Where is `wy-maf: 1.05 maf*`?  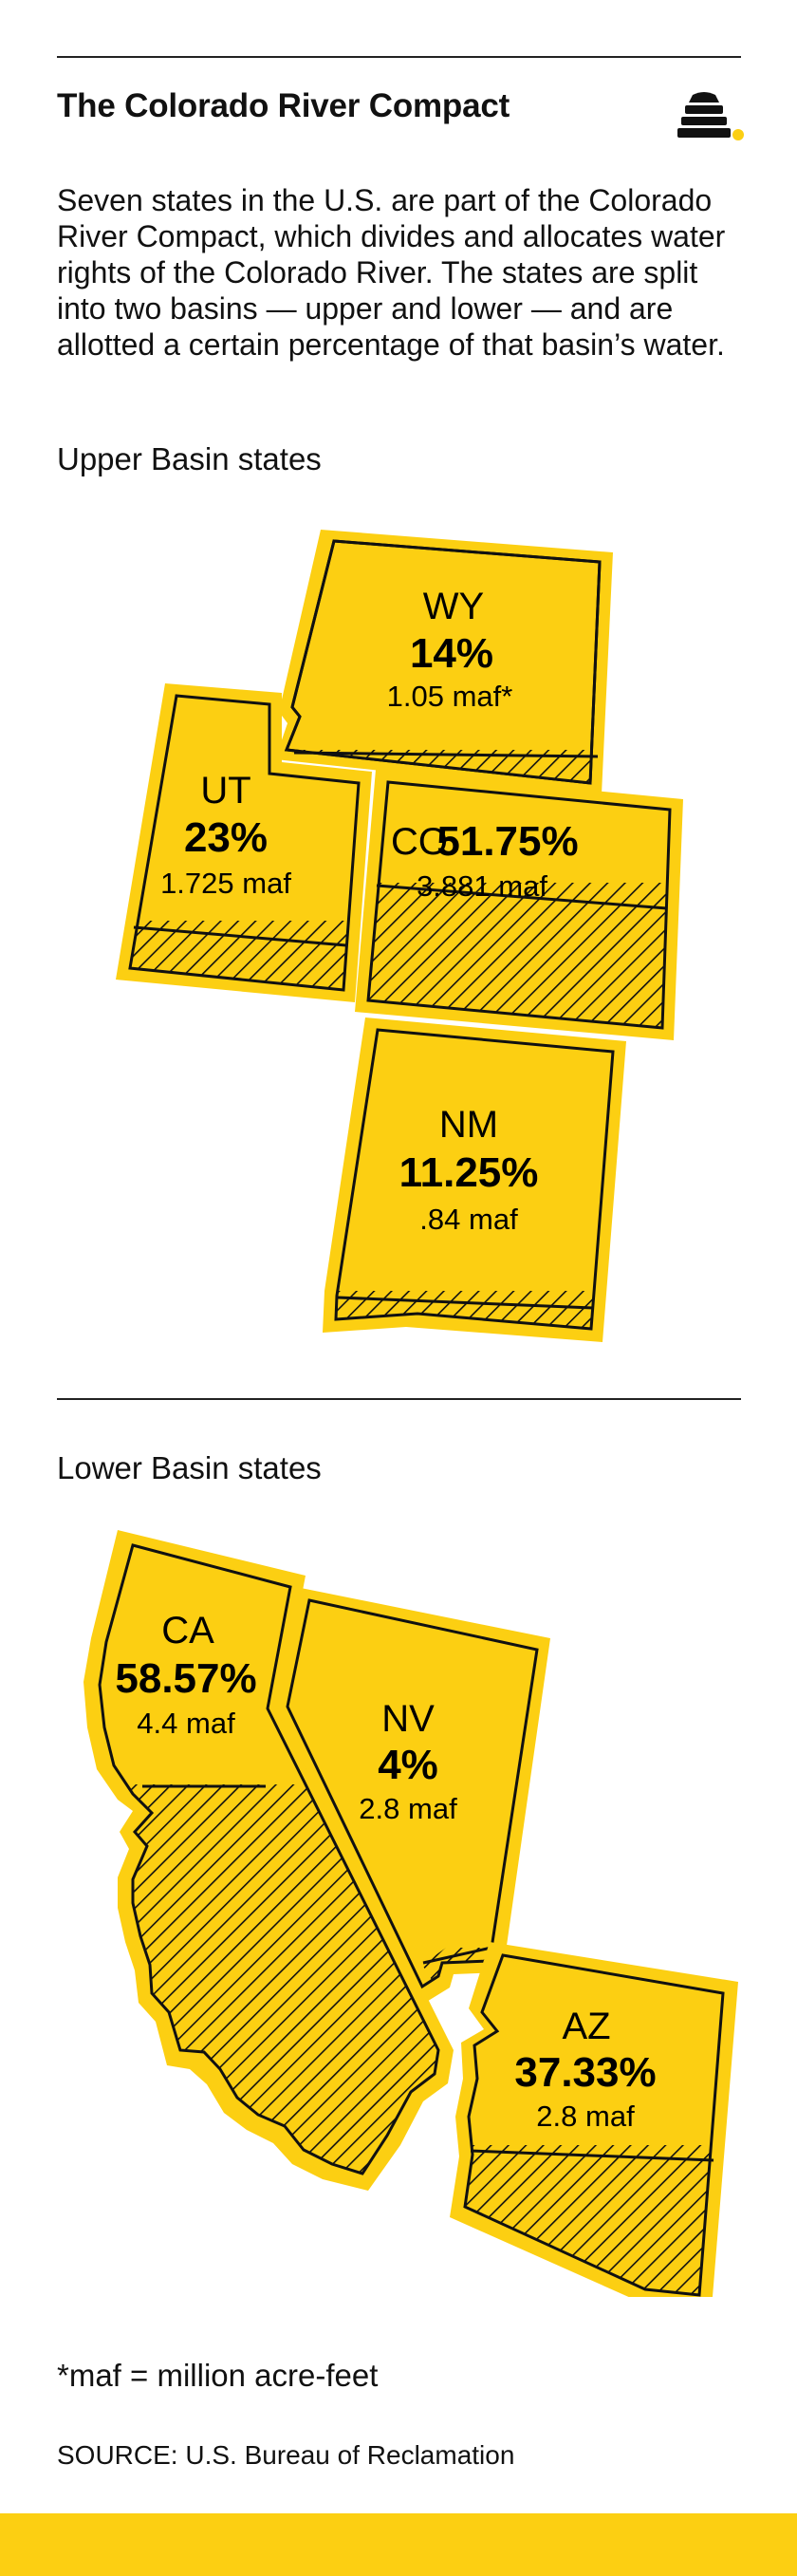
wy-maf: 1.05 maf* is located at coordinates (450, 696).